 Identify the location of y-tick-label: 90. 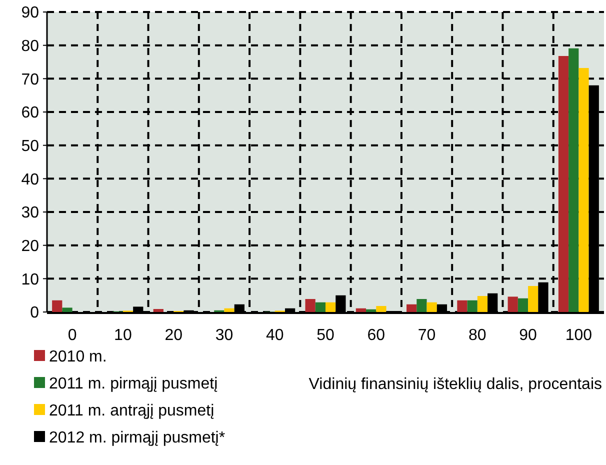
(30, 13).